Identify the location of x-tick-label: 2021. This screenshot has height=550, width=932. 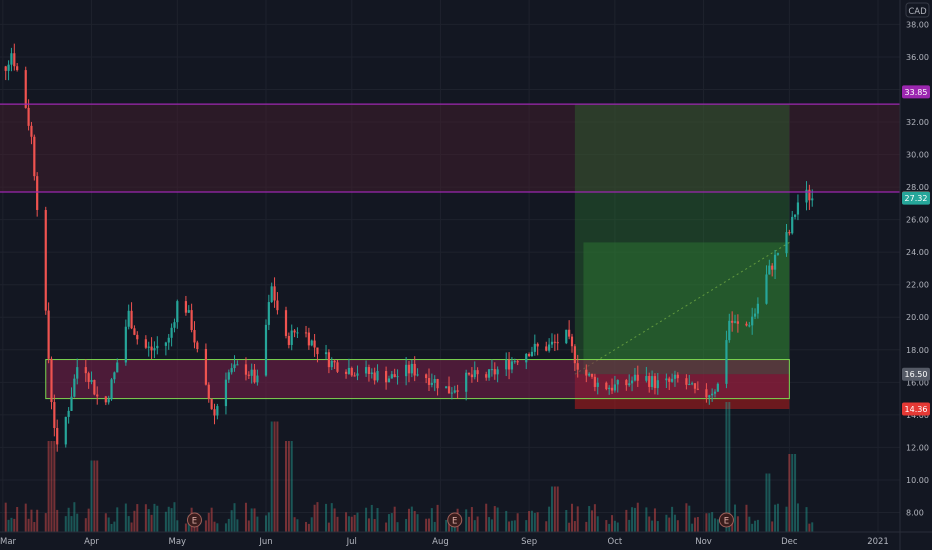
(878, 542).